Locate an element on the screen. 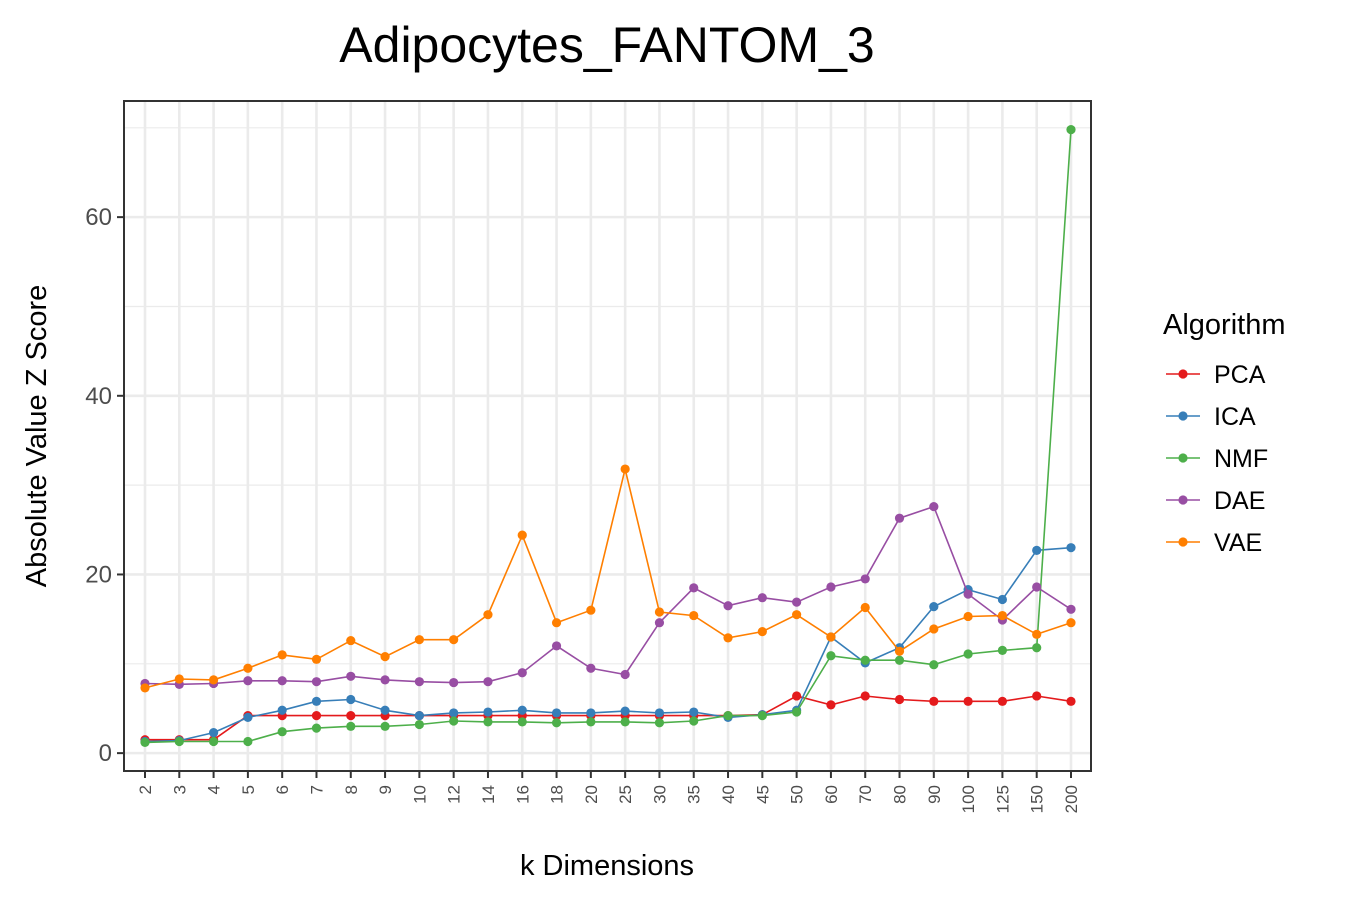  x-tick-label: 100 is located at coordinates (968, 799).